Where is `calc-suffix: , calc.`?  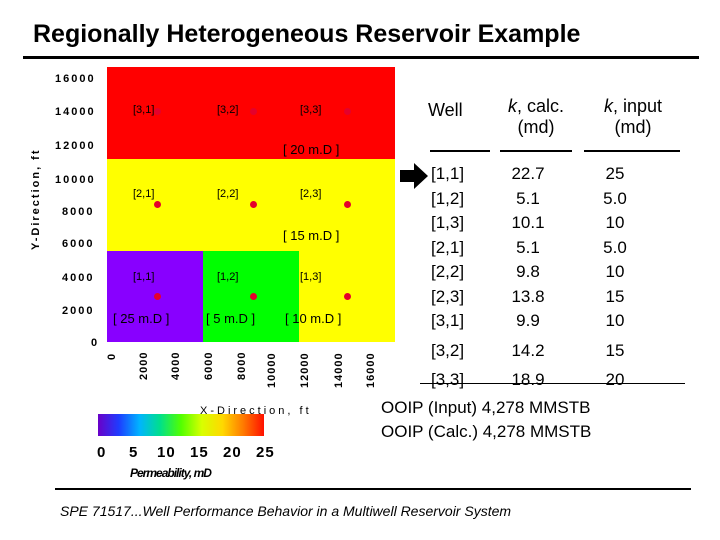 calc-suffix: , calc. is located at coordinates (540, 106).